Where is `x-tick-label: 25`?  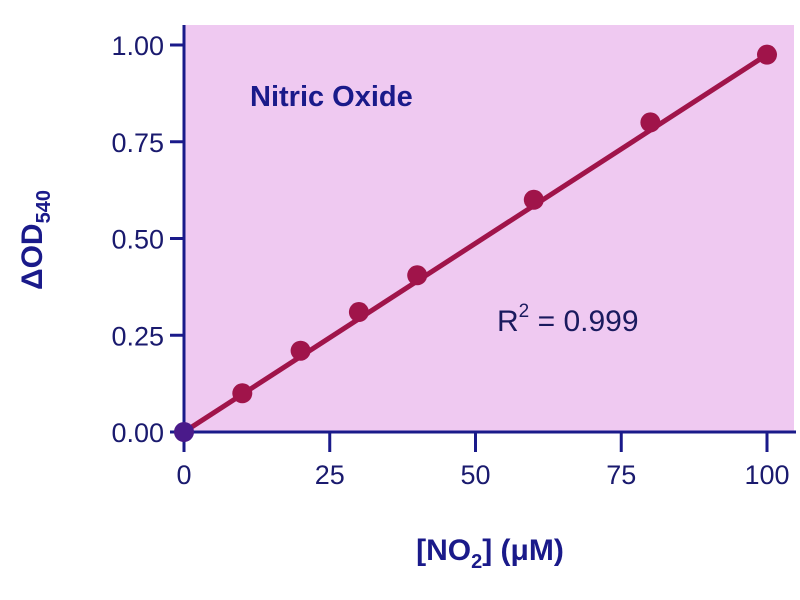 x-tick-label: 25 is located at coordinates (330, 475).